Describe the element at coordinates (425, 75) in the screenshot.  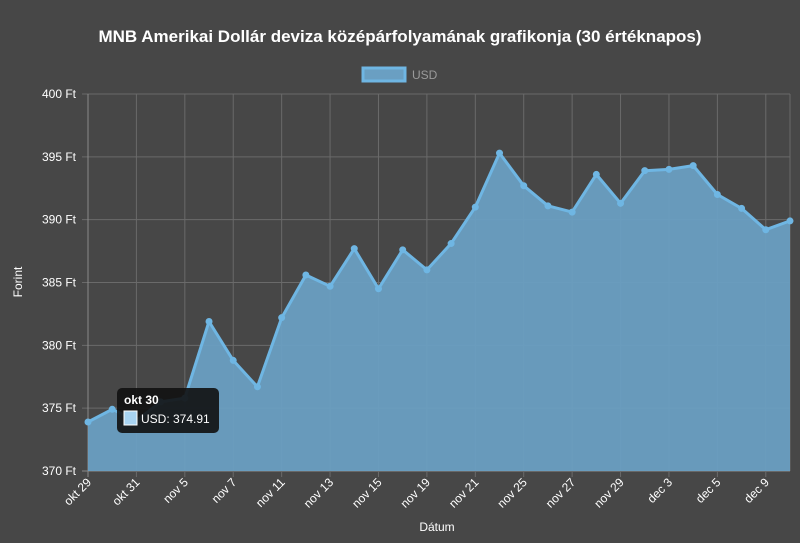
I see `legend-label-usd: USD` at that location.